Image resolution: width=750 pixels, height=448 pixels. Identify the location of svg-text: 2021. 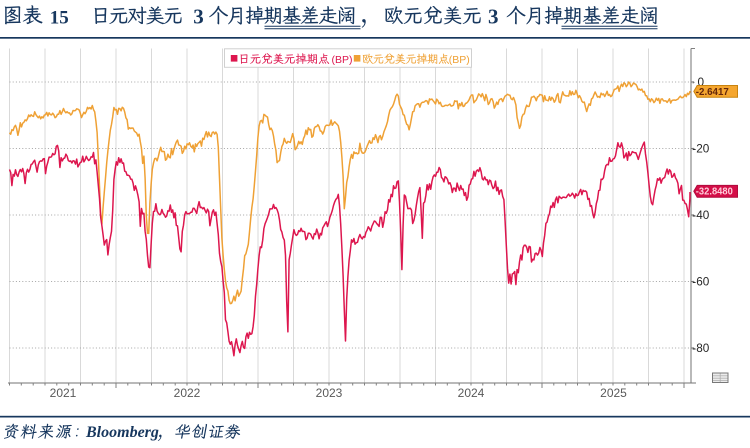
(63, 393).